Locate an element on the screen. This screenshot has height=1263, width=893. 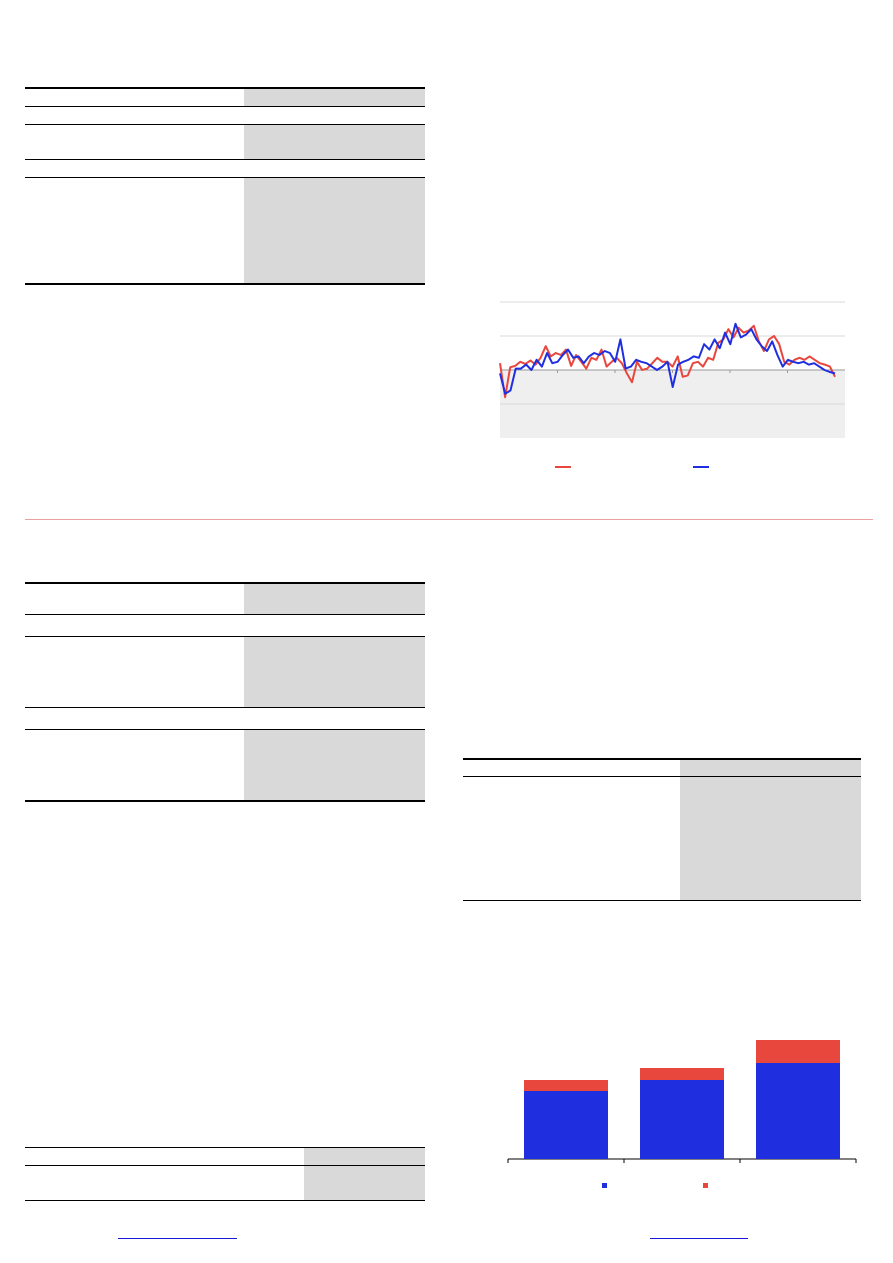
stacked-bar-chart is located at coordinates (682, 1114).